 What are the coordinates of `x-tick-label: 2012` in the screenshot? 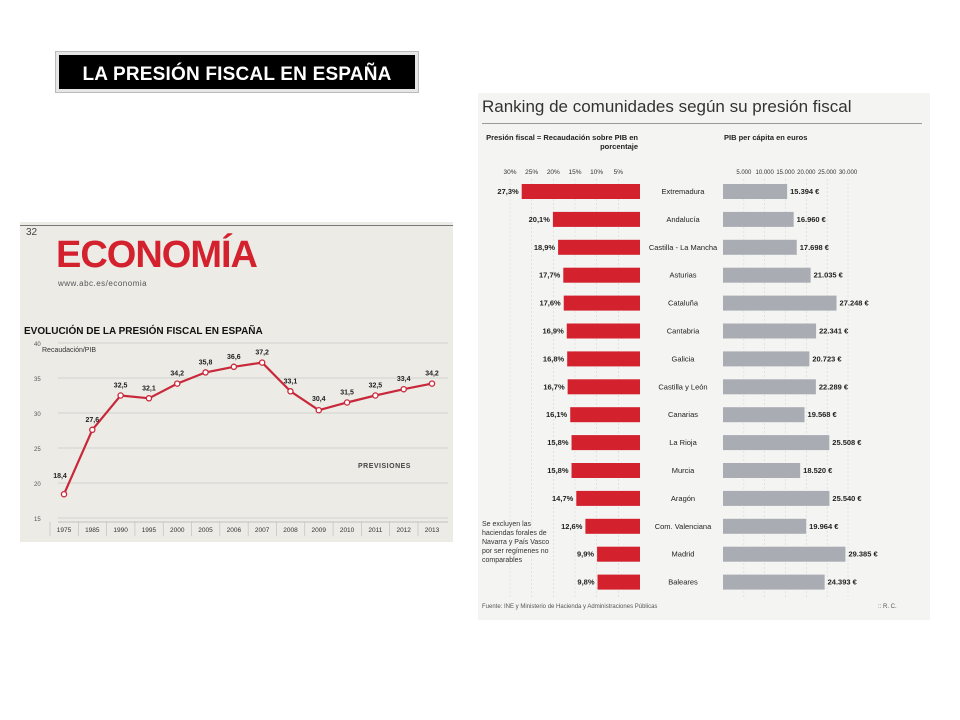 It's located at (403, 530).